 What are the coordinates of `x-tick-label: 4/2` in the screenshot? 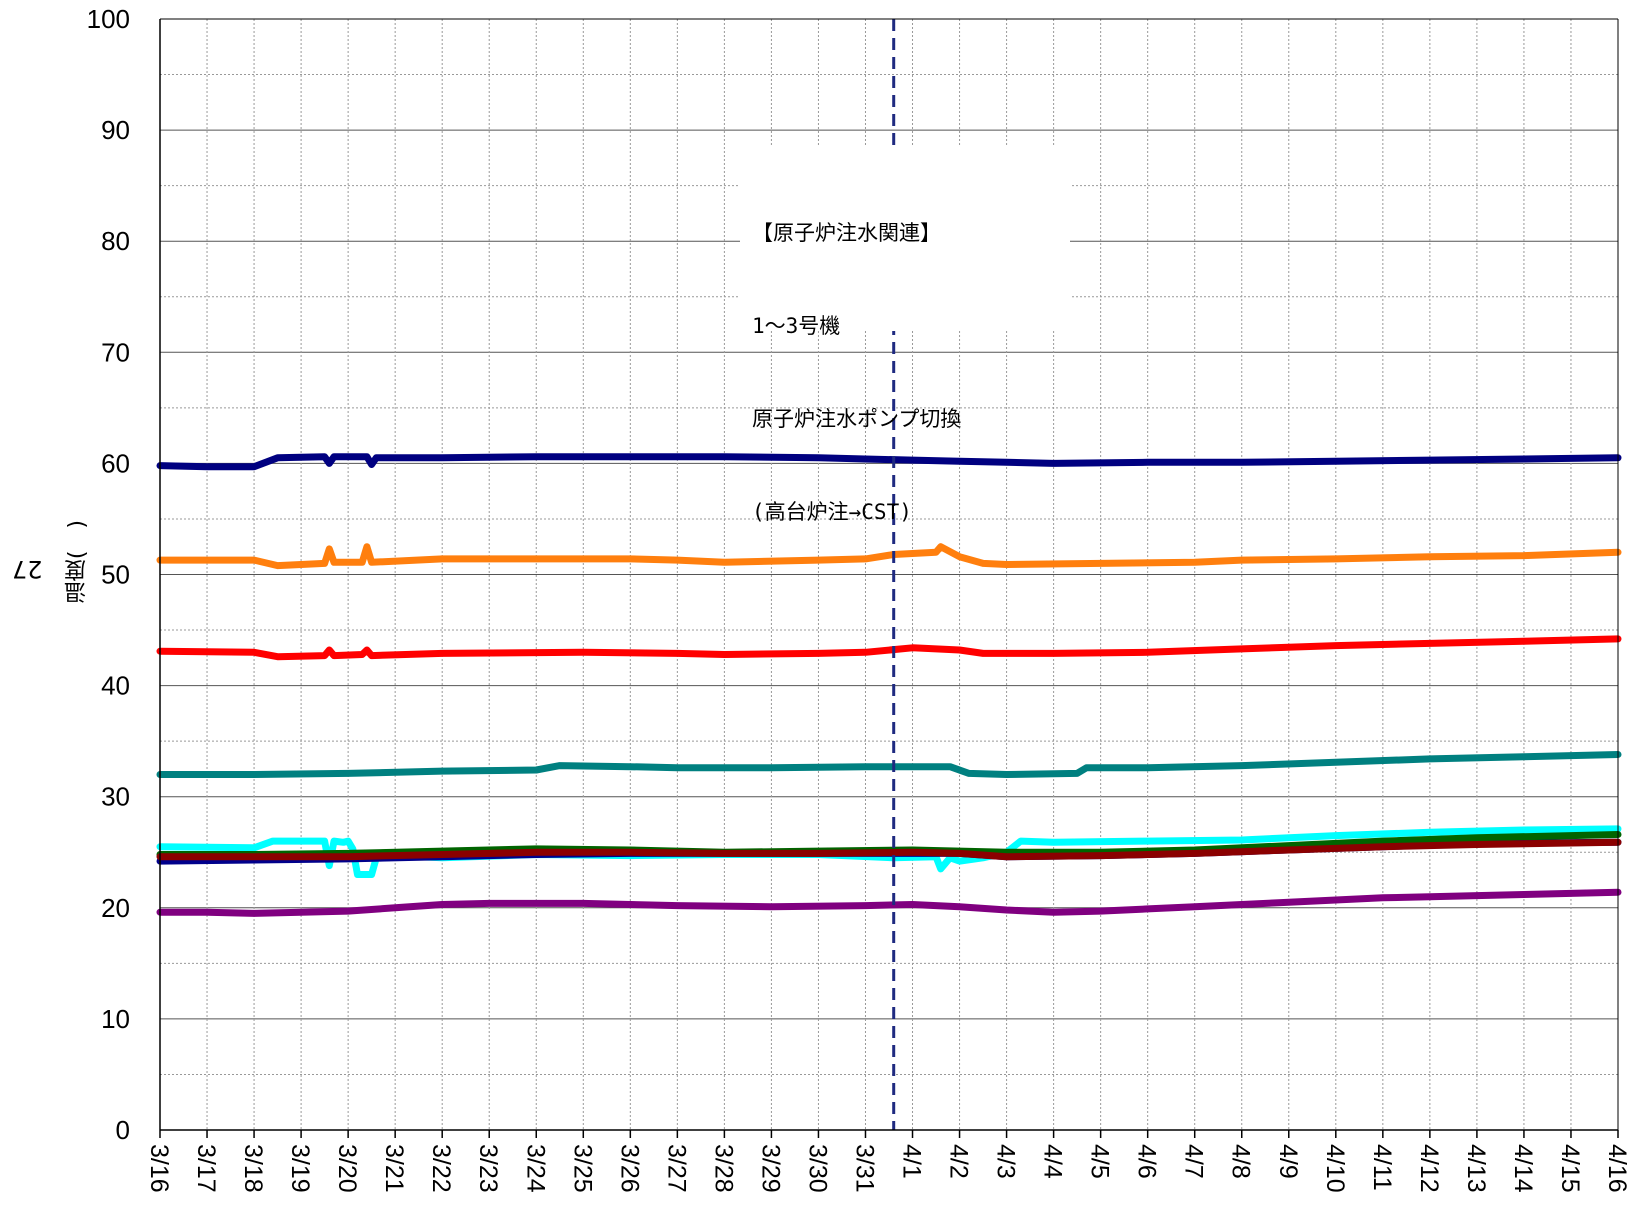 It's located at (959, 1161).